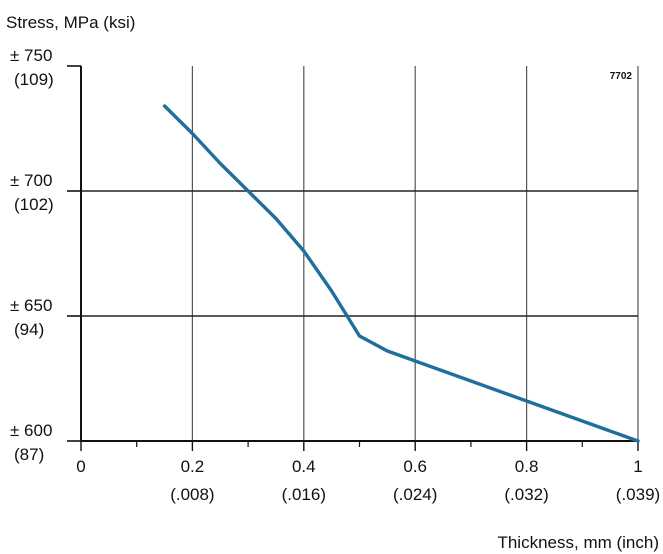  Describe the element at coordinates (80, 466) in the screenshot. I see `x-tick-label: 0` at that location.